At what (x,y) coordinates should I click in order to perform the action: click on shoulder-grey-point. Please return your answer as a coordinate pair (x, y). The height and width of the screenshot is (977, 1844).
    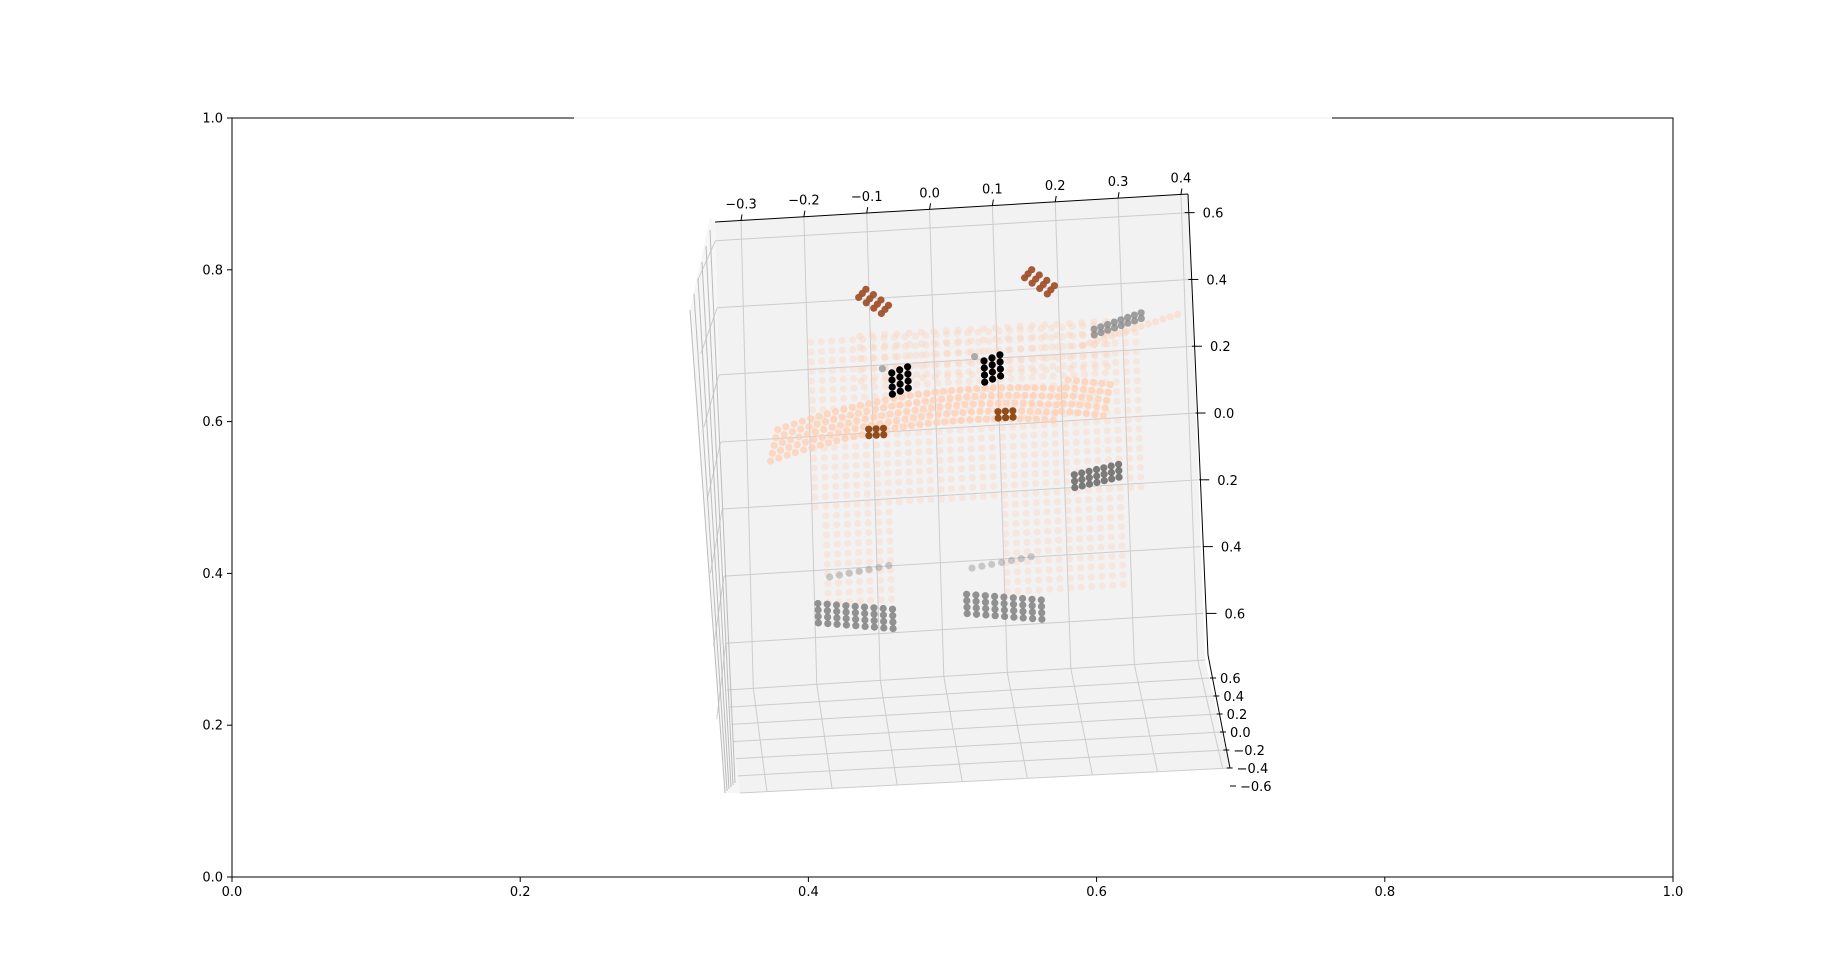
    Looking at the image, I should click on (1097, 476).